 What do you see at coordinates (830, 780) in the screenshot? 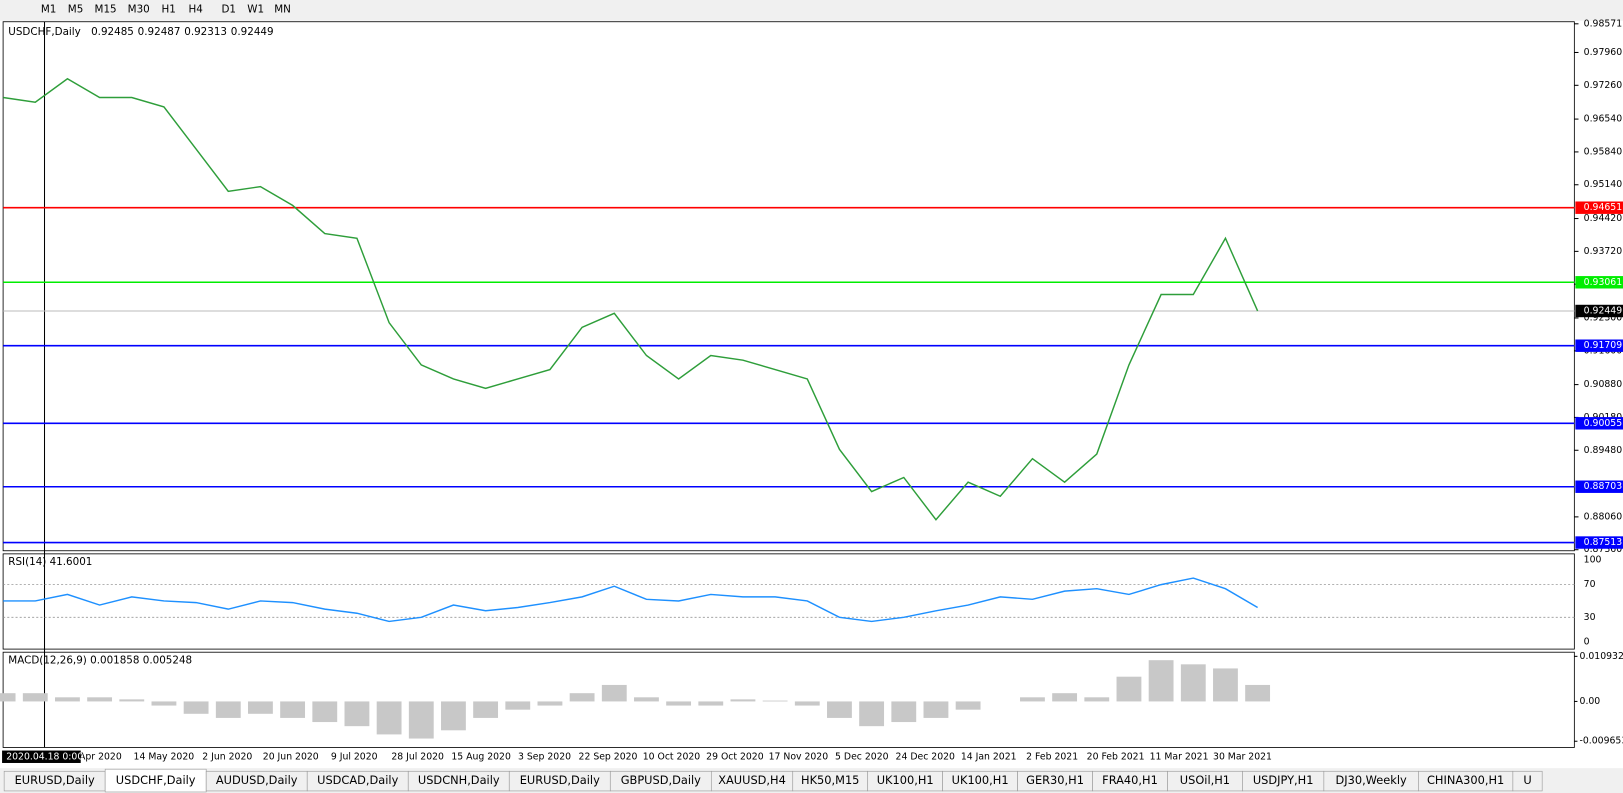
I see `tab-label: HK50,M15` at bounding box center [830, 780].